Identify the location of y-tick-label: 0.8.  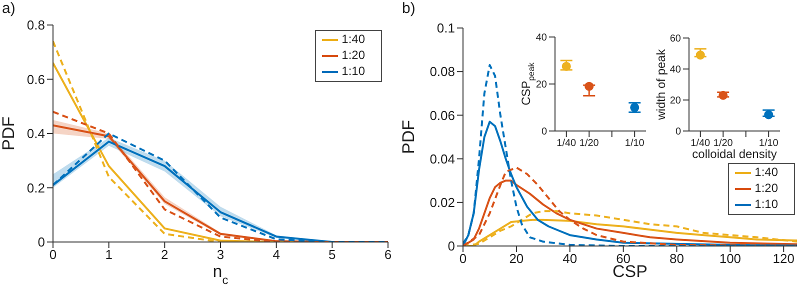
(35, 25).